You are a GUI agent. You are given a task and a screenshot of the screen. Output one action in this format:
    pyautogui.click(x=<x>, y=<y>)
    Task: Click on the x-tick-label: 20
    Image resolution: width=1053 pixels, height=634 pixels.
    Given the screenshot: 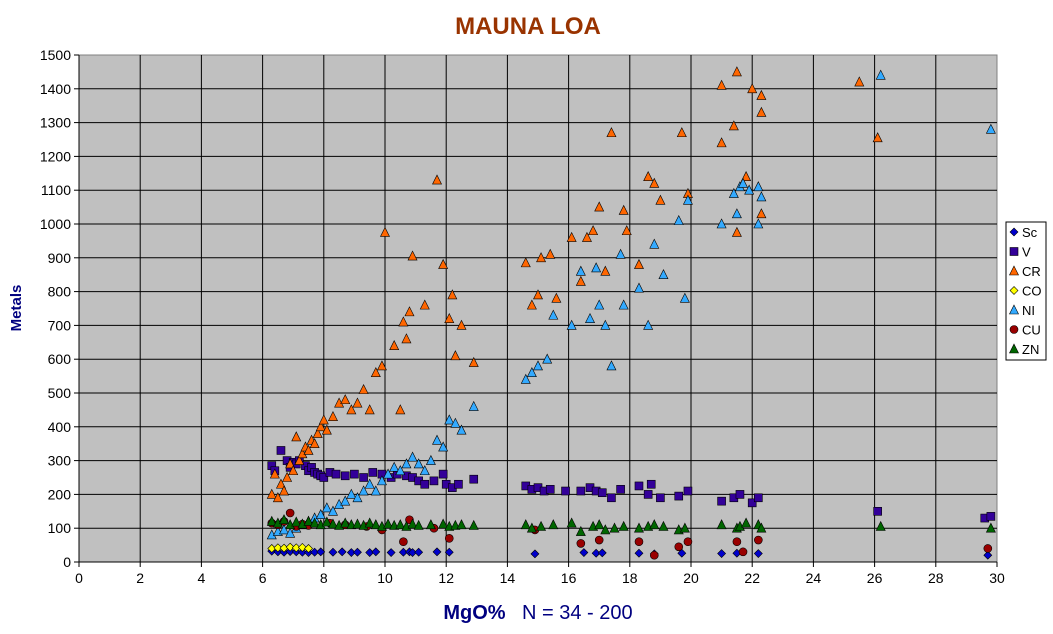 What is the action you would take?
    pyautogui.click(x=691, y=578)
    